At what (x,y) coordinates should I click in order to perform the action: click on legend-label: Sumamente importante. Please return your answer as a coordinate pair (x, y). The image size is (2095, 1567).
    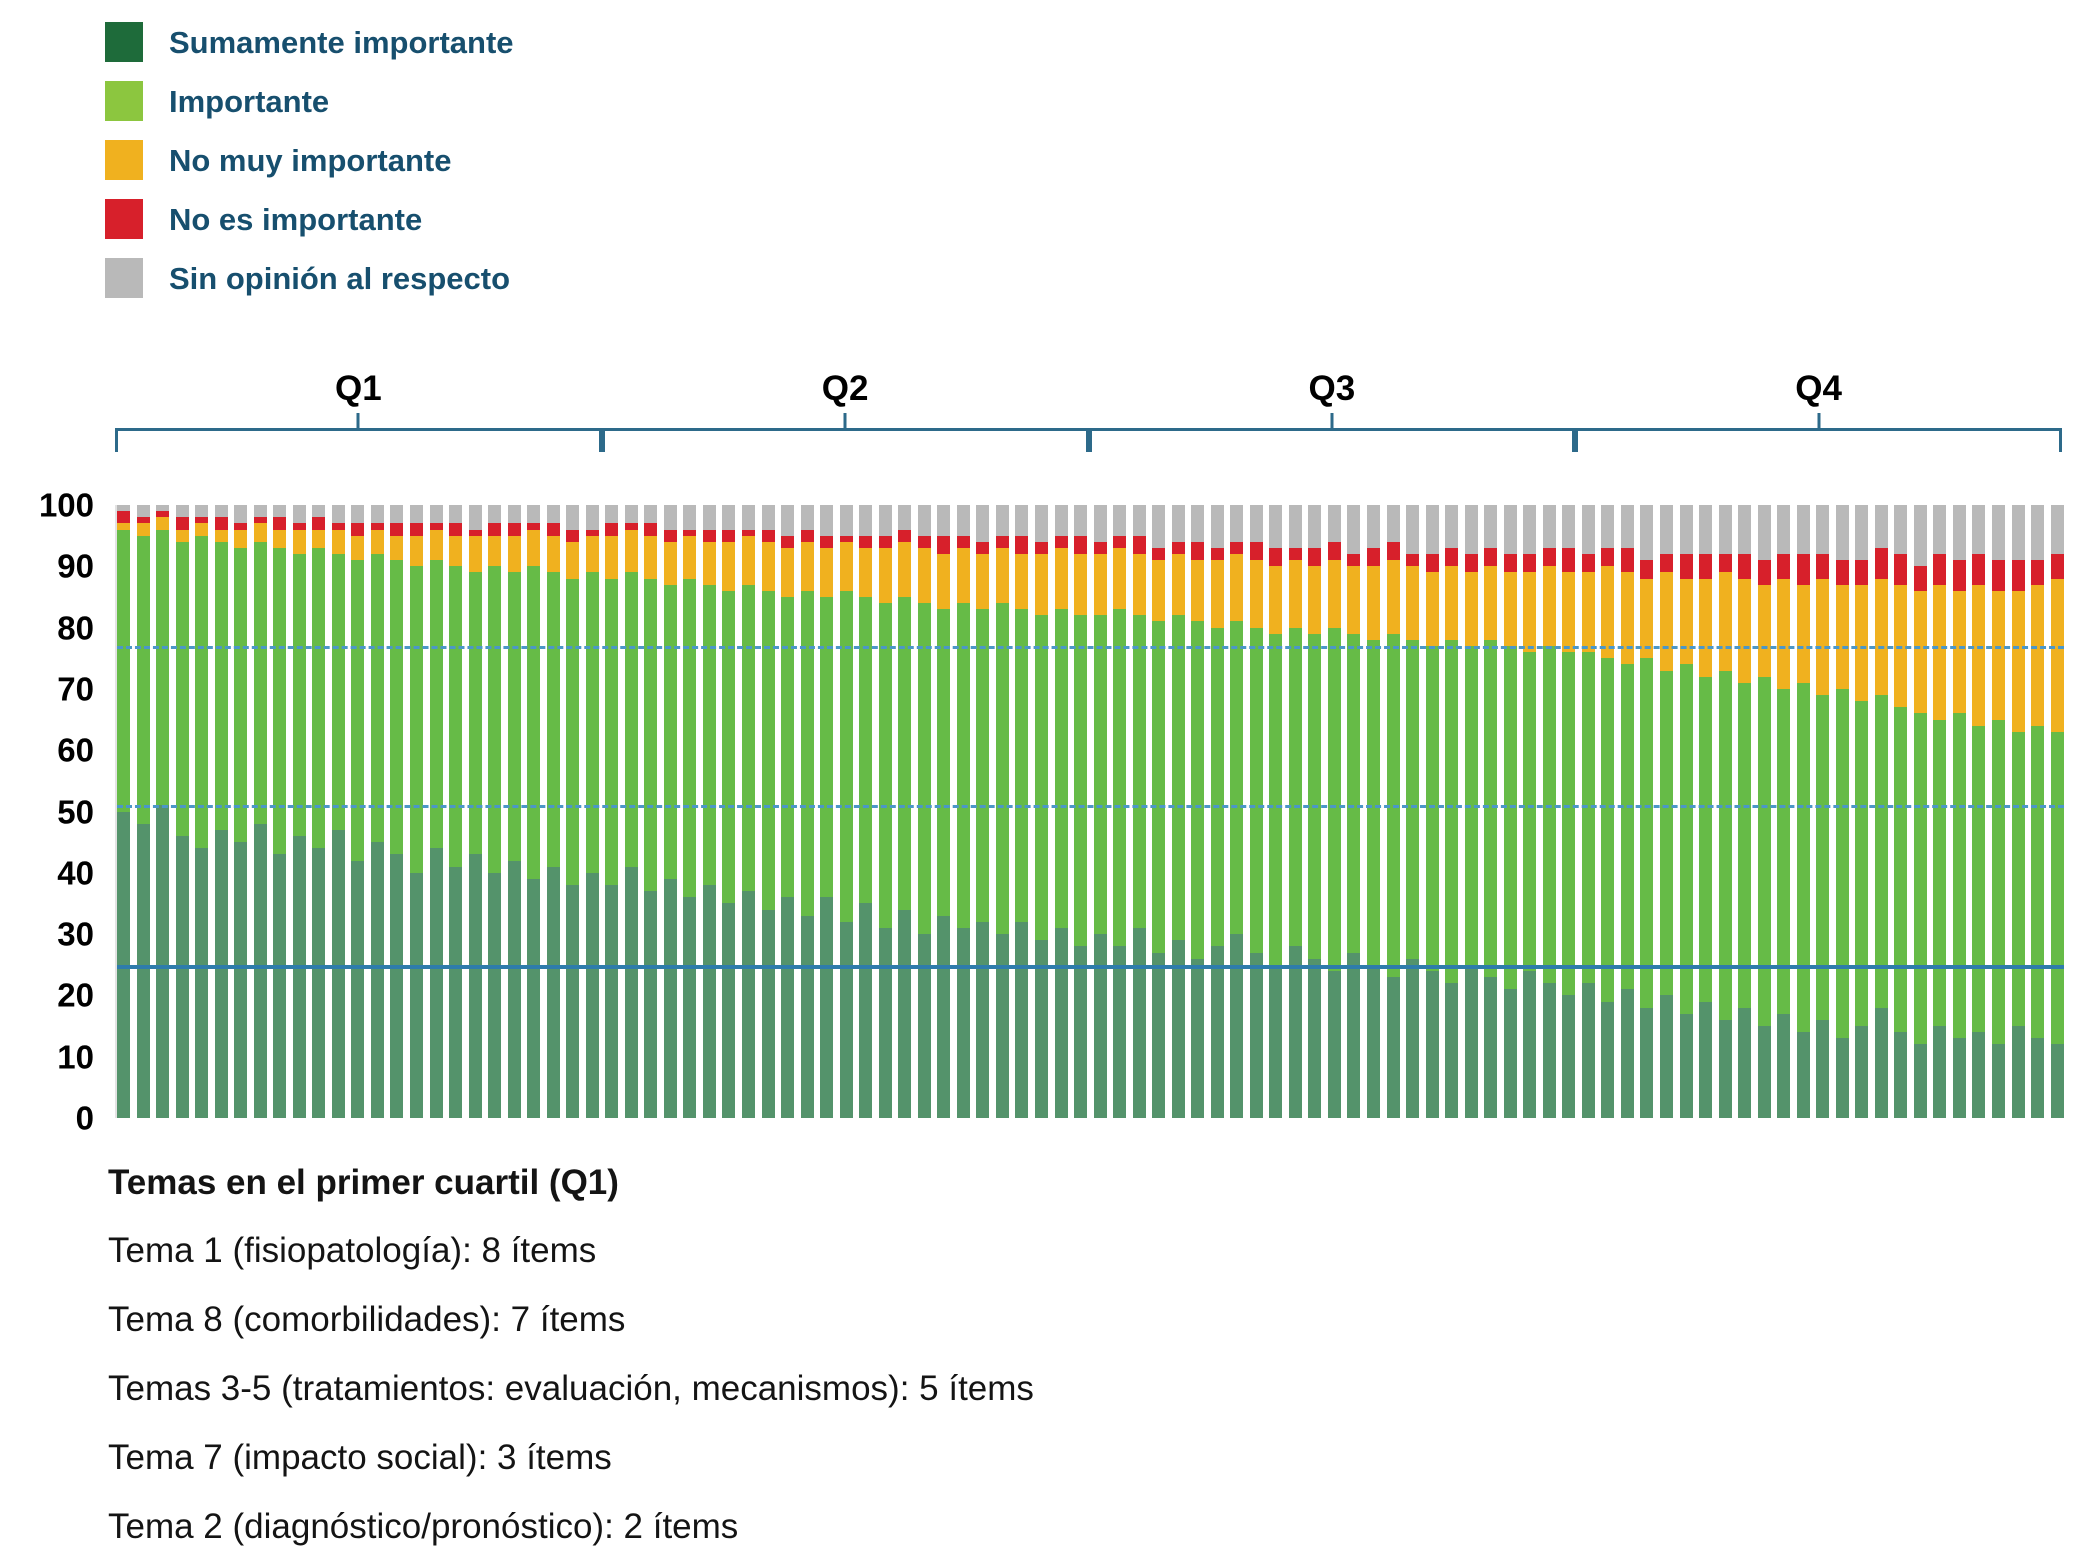
    Looking at the image, I should click on (341, 42).